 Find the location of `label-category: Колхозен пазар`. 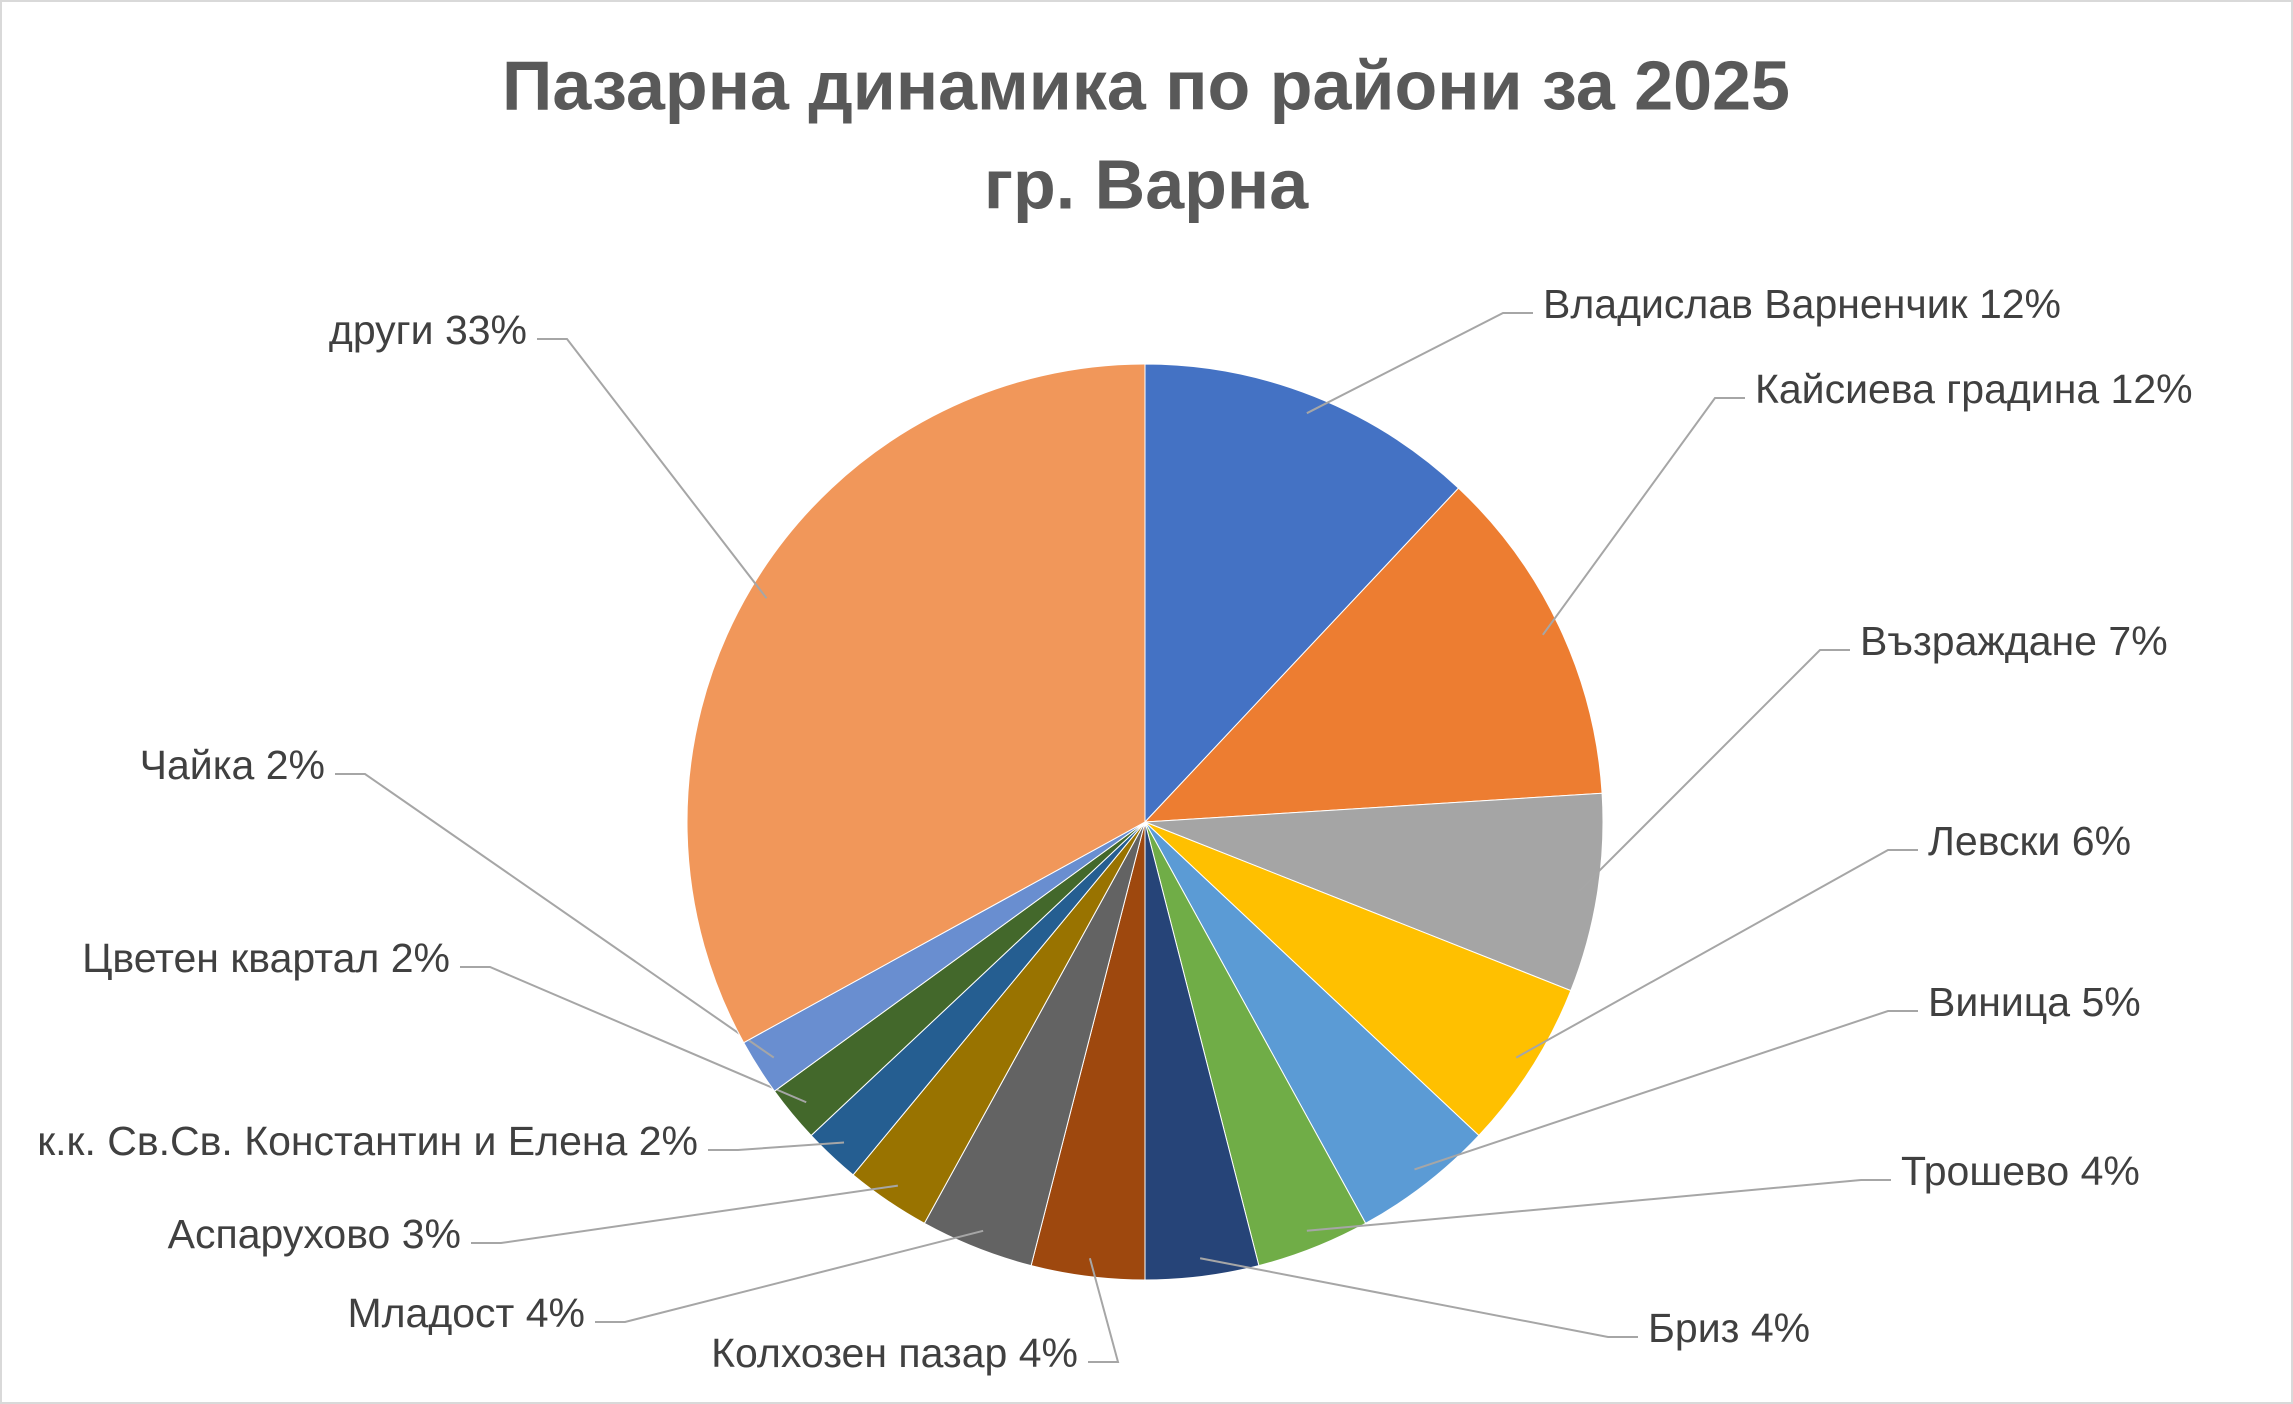

label-category: Колхозен пазар is located at coordinates (859, 1353).